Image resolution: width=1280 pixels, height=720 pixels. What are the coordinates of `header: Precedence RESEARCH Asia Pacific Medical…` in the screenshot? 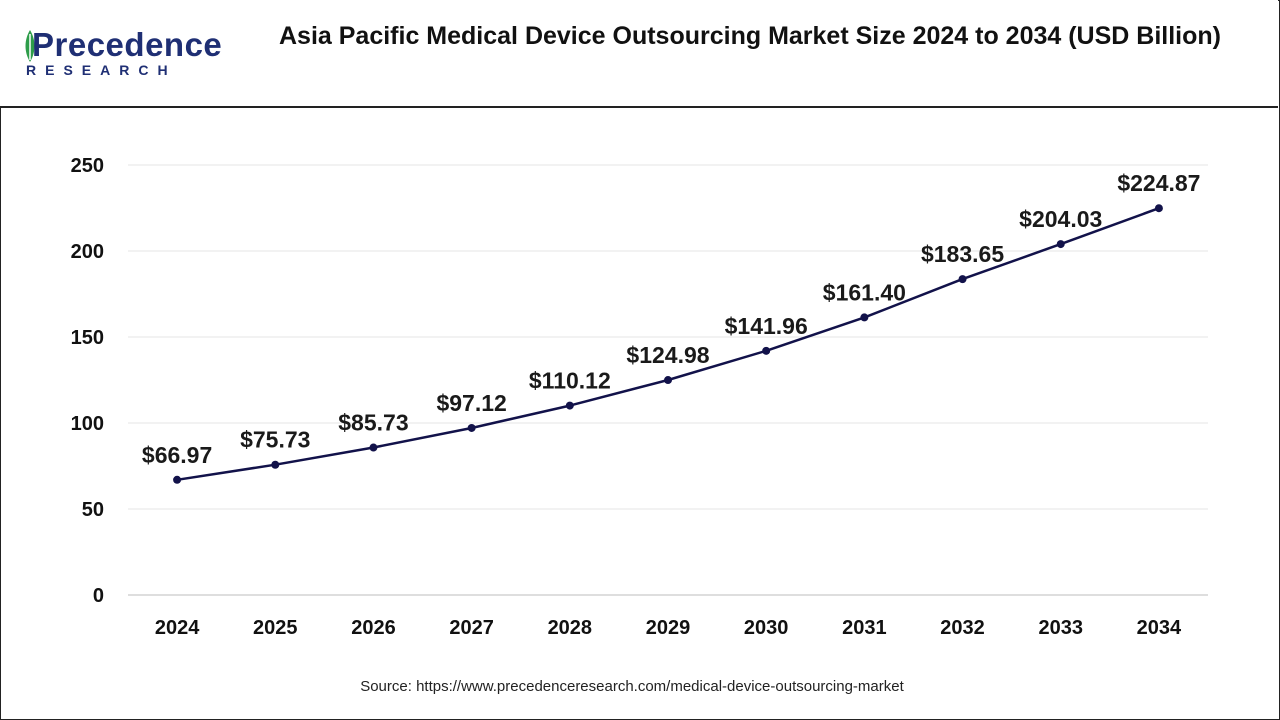 It's located at (639, 54).